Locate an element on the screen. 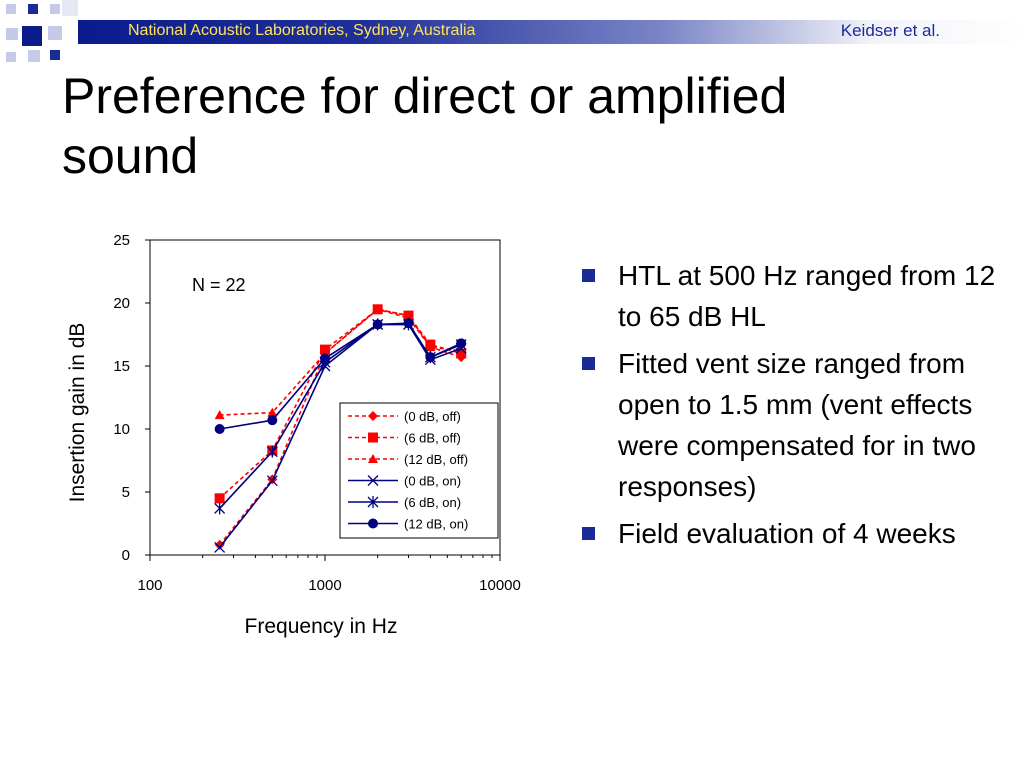  y-tick-label: 10 is located at coordinates (121, 429).